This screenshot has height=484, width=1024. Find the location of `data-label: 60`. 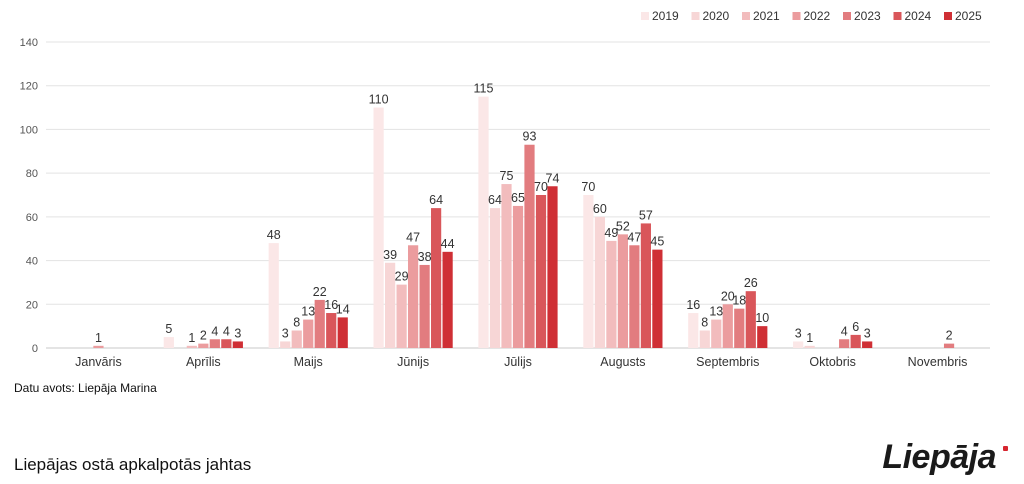

data-label: 60 is located at coordinates (600, 209).